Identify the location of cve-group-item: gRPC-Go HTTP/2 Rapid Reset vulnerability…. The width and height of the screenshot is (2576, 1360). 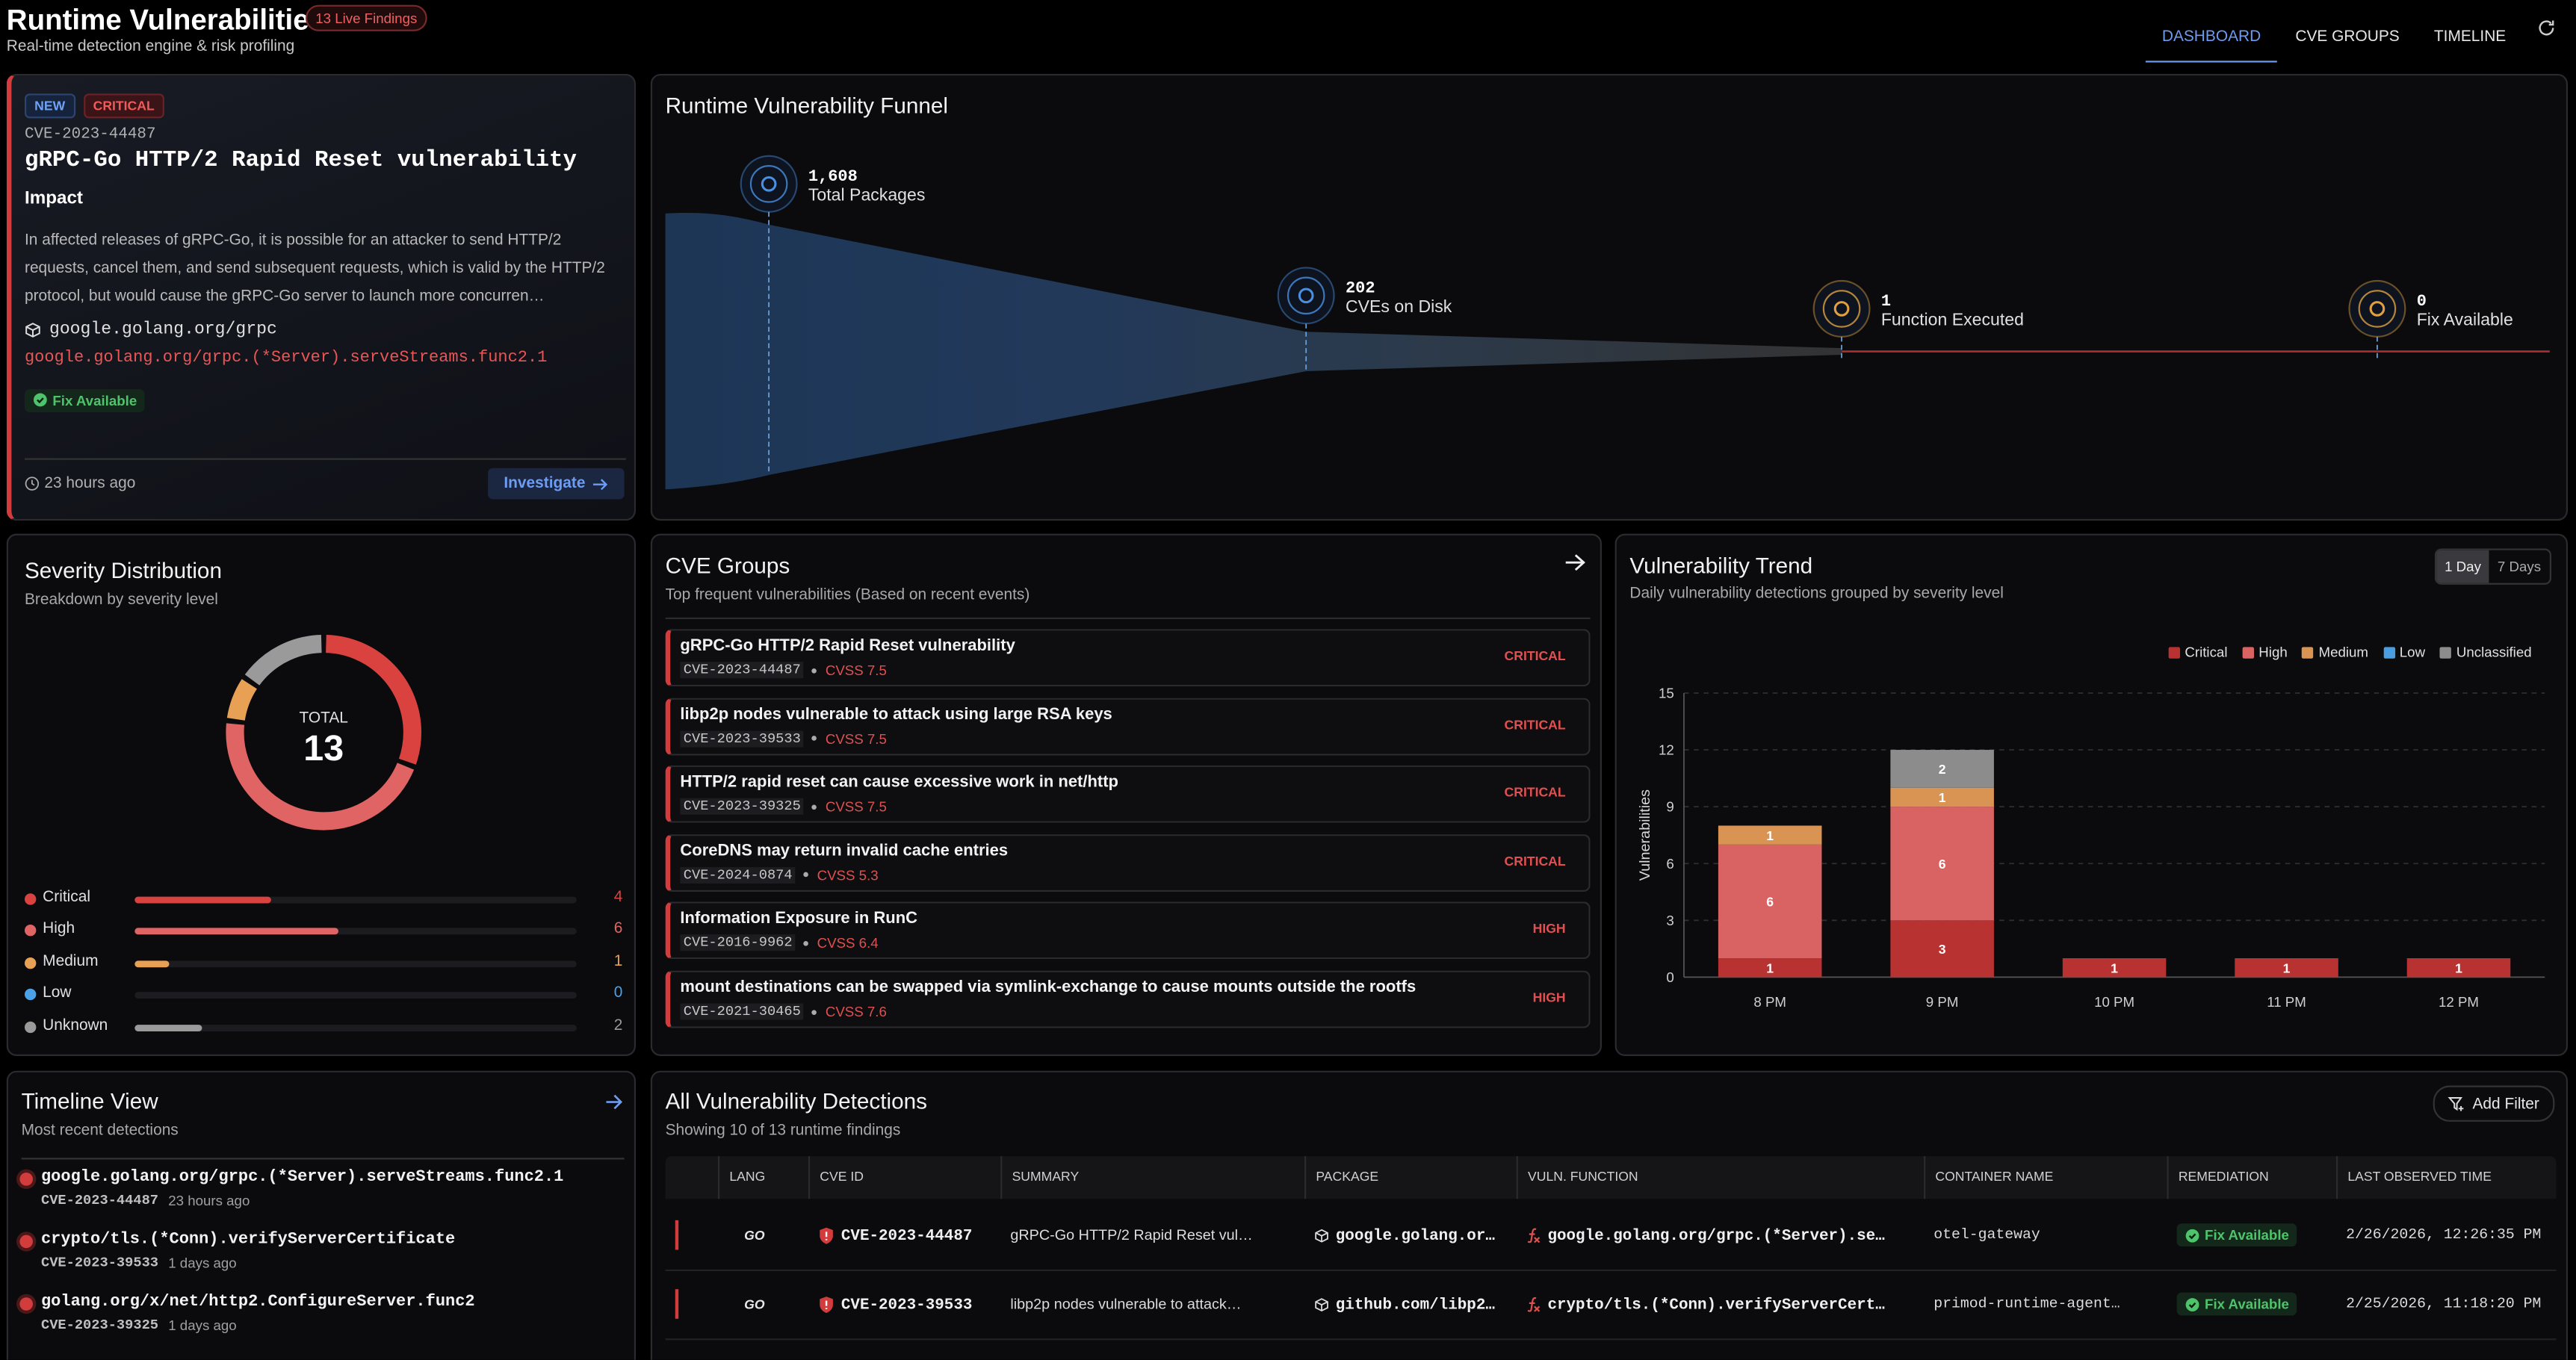
(1128, 658).